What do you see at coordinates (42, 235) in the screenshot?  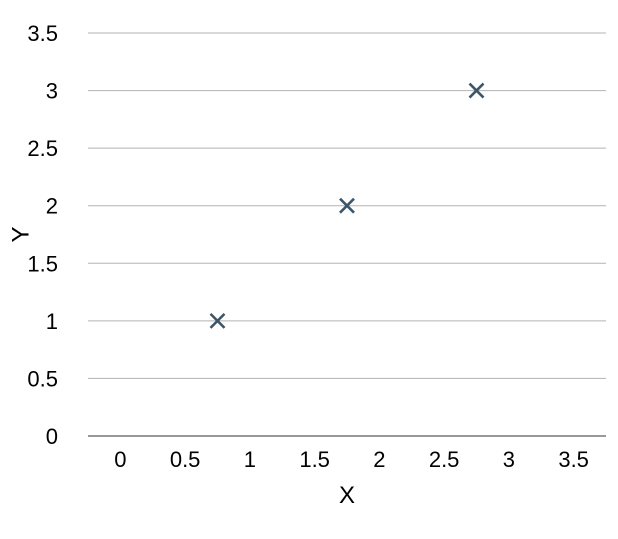 I see `y-axis-ticks: 0 0.5 1 1.5 2 2.5 3 3.5` at bounding box center [42, 235].